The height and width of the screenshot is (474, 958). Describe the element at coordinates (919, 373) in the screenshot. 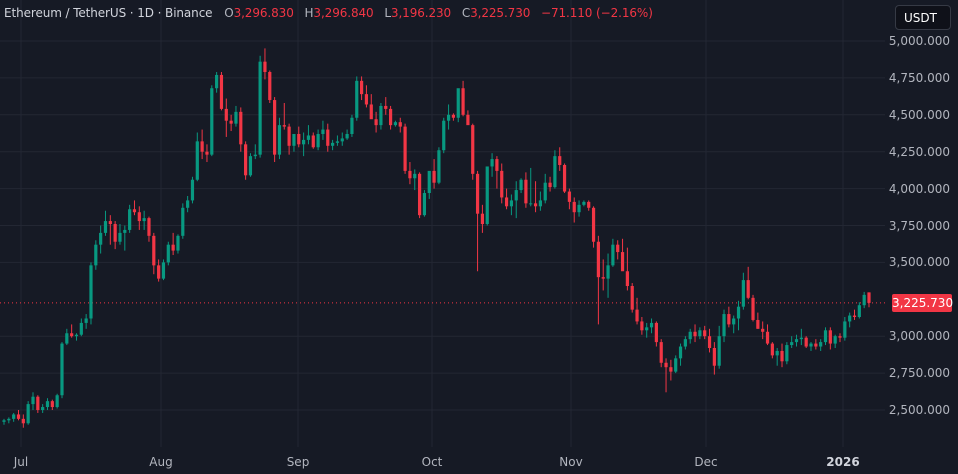

I see `price-tick-label: 2,750.000` at that location.